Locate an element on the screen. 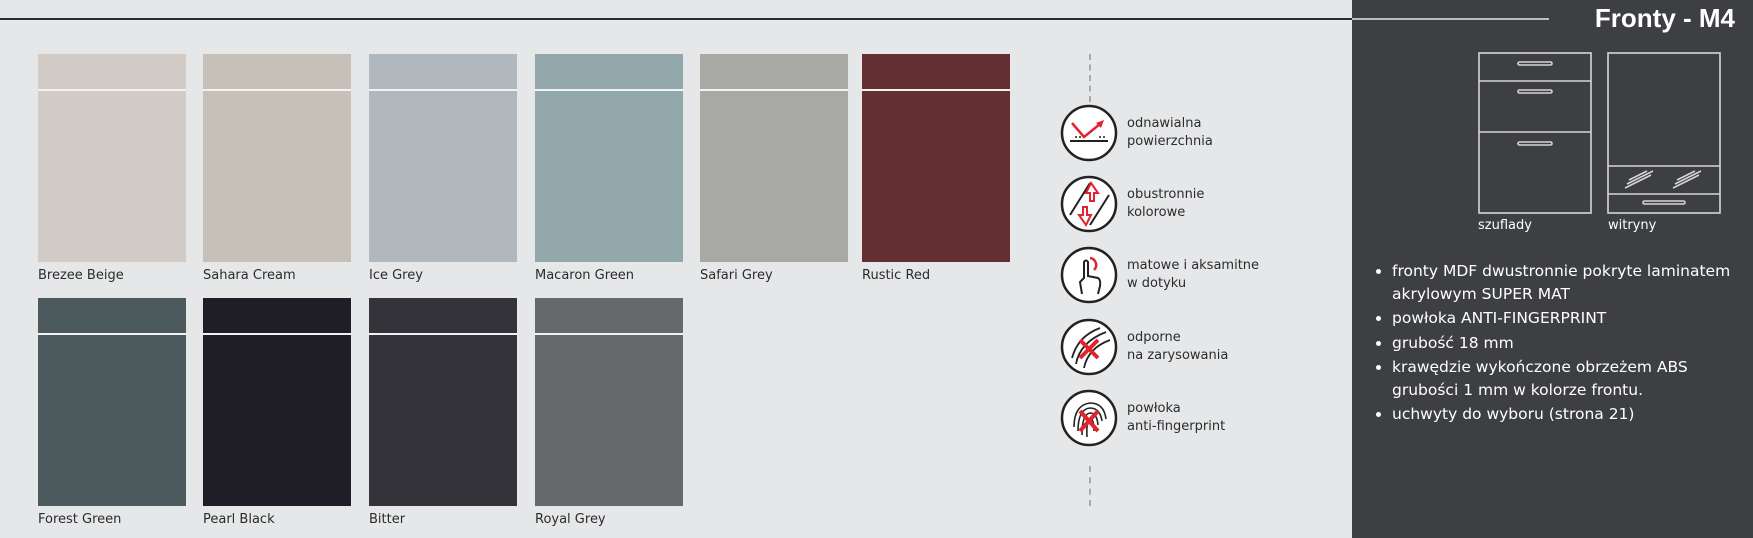  color-swatch: Rustic Red is located at coordinates (936, 168).